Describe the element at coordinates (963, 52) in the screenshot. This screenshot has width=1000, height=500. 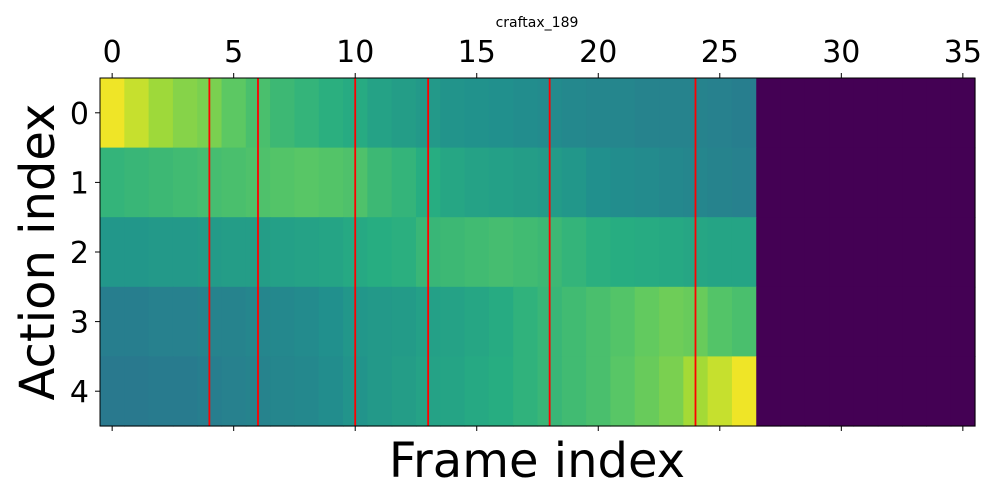
I see `x-tick-label: 35` at that location.